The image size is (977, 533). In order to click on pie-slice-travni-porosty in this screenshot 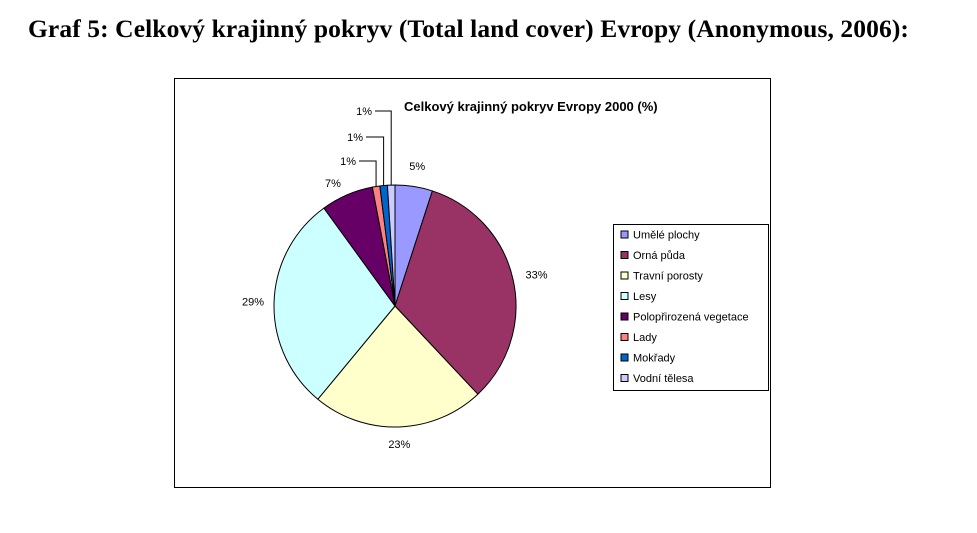, I will do `click(398, 366)`.